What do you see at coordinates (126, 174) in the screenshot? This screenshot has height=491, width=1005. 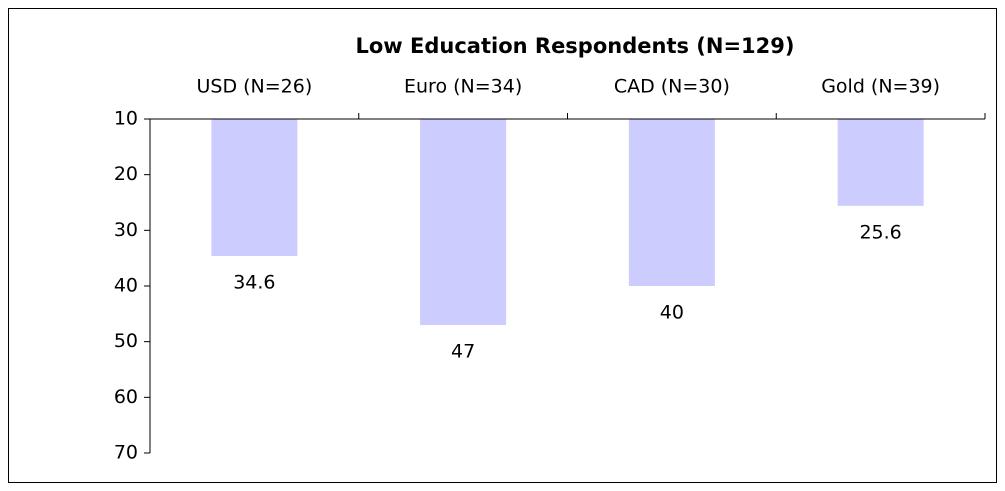 I see `y-tick-label: 20` at bounding box center [126, 174].